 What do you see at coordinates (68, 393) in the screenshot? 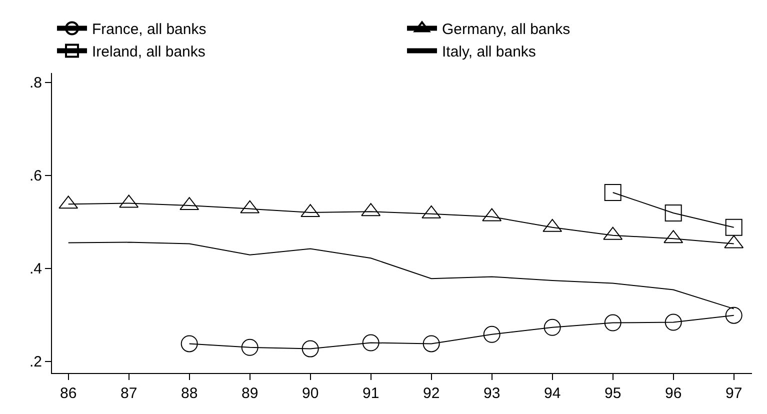
I see `x-tick-label: 86` at bounding box center [68, 393].